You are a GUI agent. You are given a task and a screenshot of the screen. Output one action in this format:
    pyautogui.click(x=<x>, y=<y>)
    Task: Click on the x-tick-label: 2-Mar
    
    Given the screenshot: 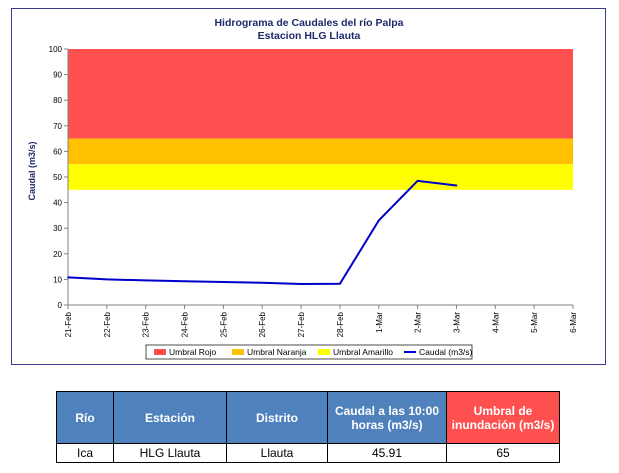 What is the action you would take?
    pyautogui.click(x=418, y=322)
    